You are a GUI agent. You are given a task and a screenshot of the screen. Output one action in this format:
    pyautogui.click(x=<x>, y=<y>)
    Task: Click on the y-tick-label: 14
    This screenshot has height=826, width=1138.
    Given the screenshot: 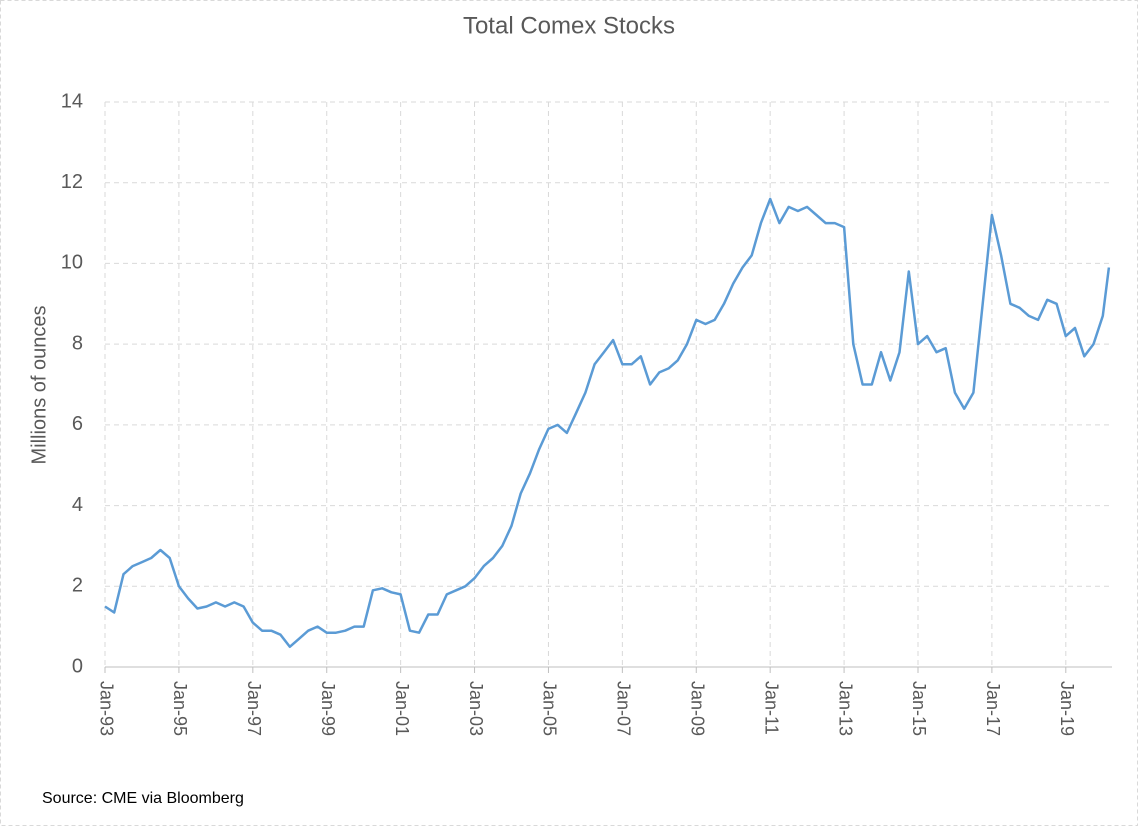 What is the action you would take?
    pyautogui.click(x=72, y=101)
    